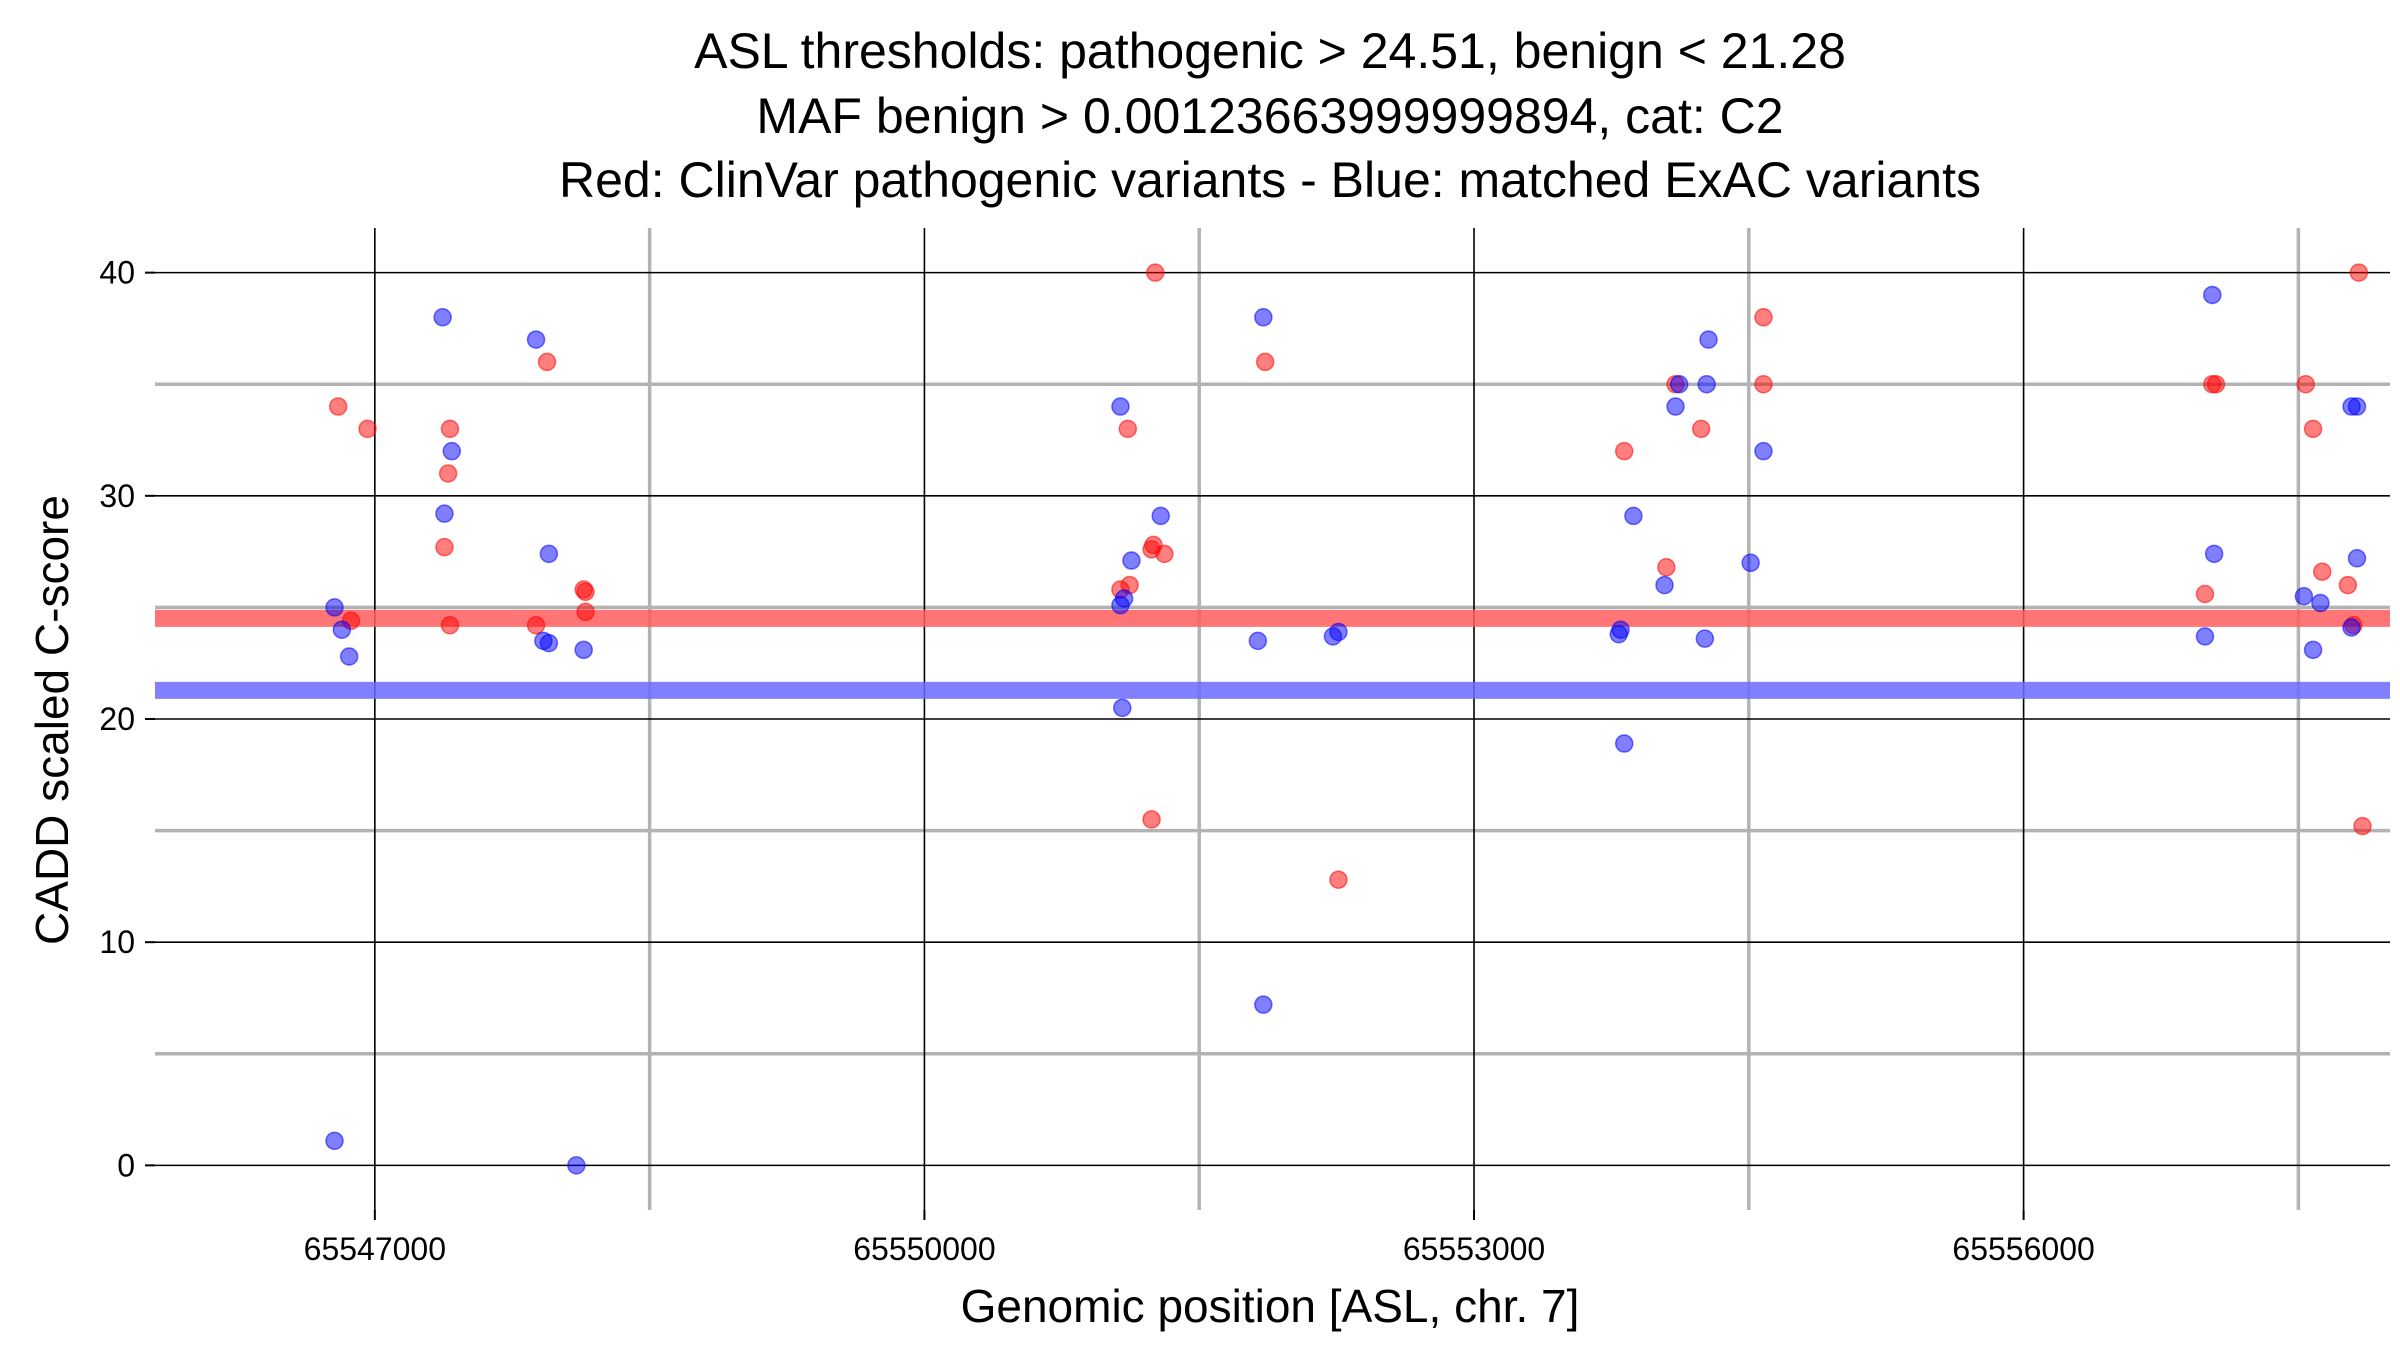  Describe the element at coordinates (52, 720) in the screenshot. I see `y-axis-title: CADD scaled C-score` at that location.